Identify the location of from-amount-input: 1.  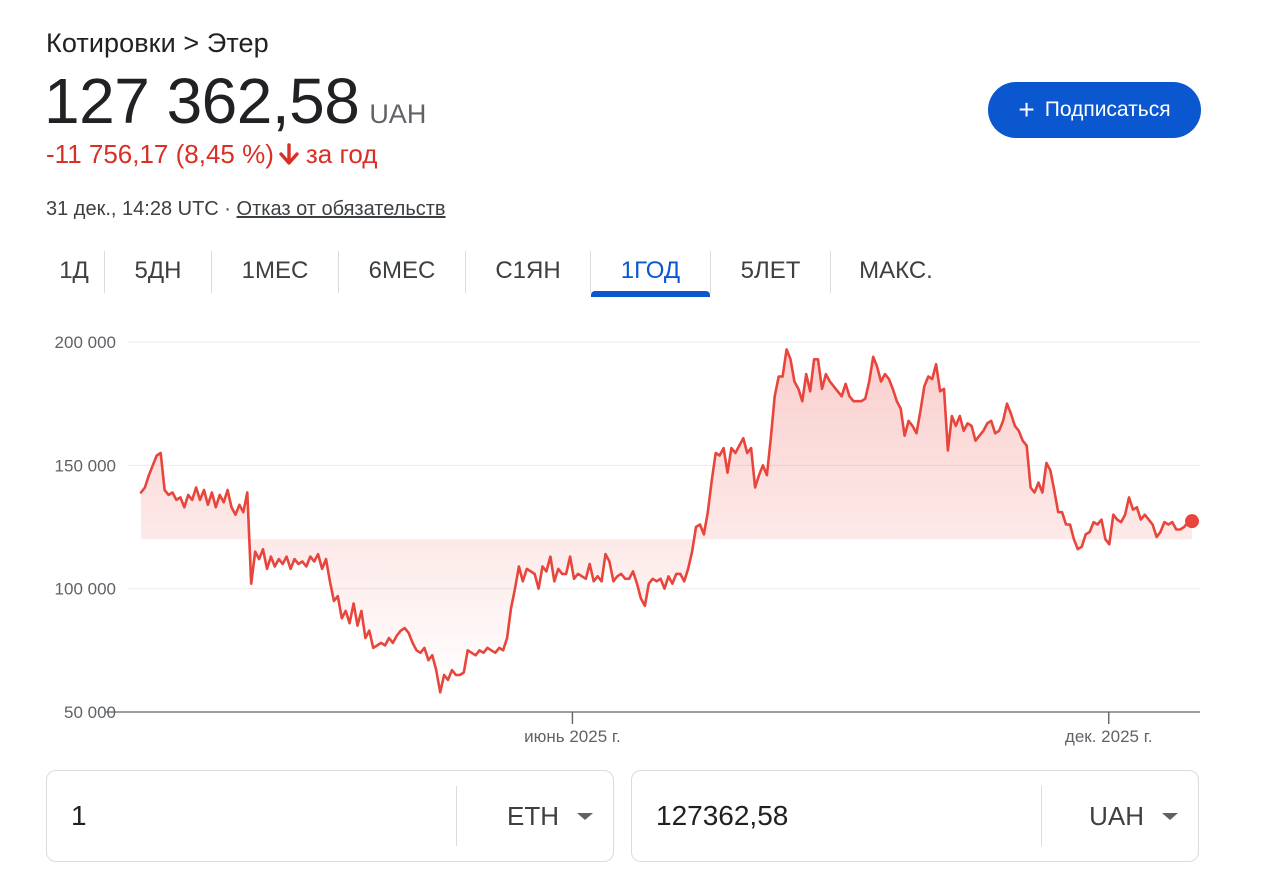
(79, 815).